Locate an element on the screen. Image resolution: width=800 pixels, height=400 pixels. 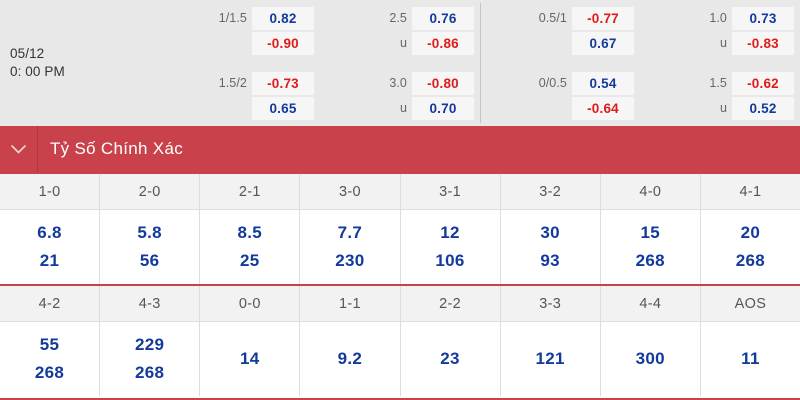
score-cell-1-0: 1-0 6.8 21 is located at coordinates (50, 229).